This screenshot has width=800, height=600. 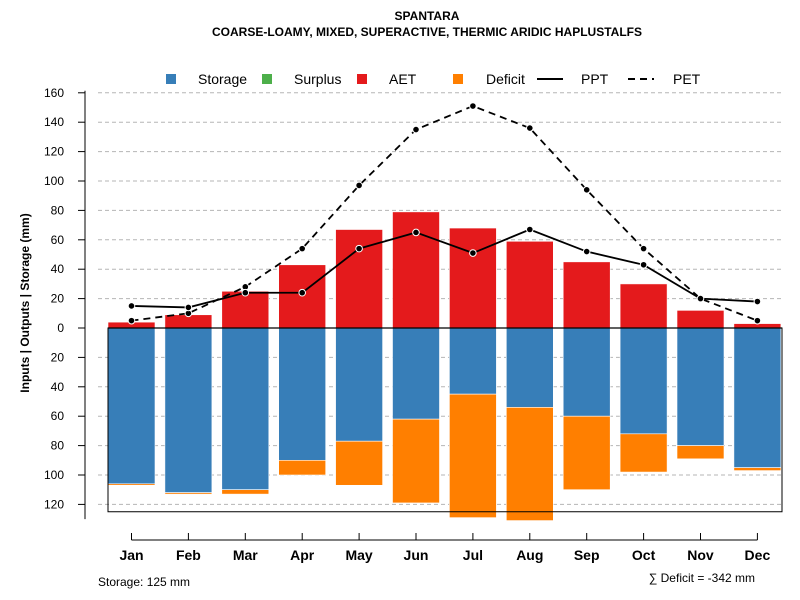 I want to click on storage-note: Storage: 125 mm, so click(x=144, y=582).